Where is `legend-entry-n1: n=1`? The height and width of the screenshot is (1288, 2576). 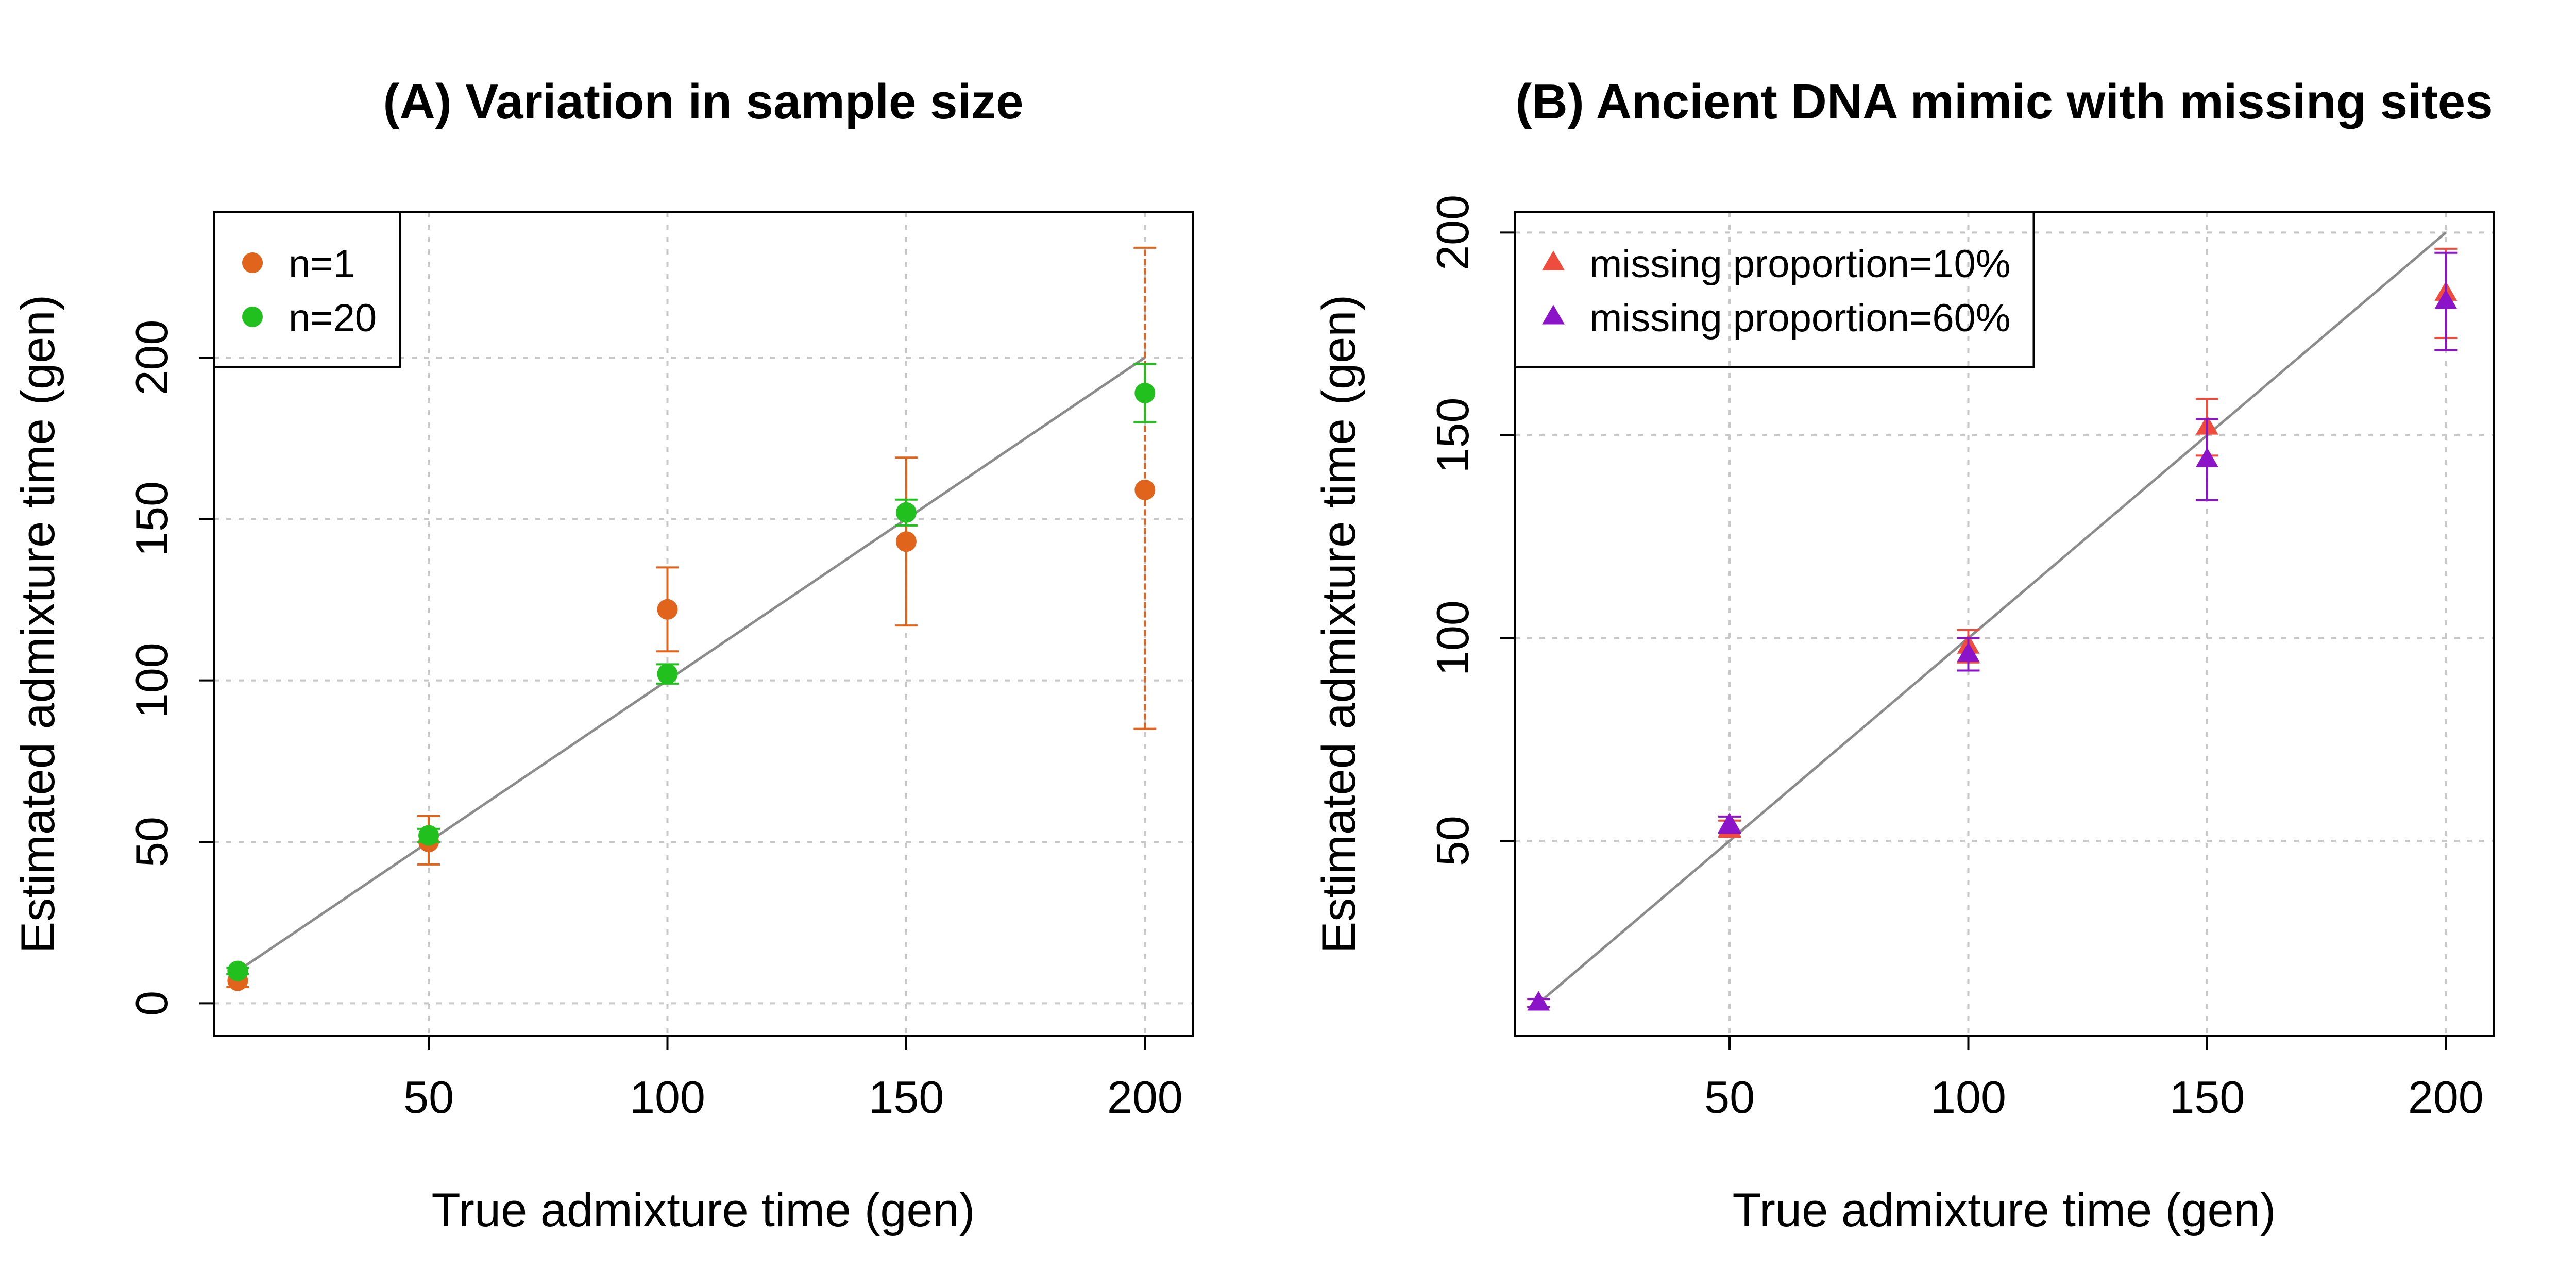 legend-entry-n1: n=1 is located at coordinates (298, 264).